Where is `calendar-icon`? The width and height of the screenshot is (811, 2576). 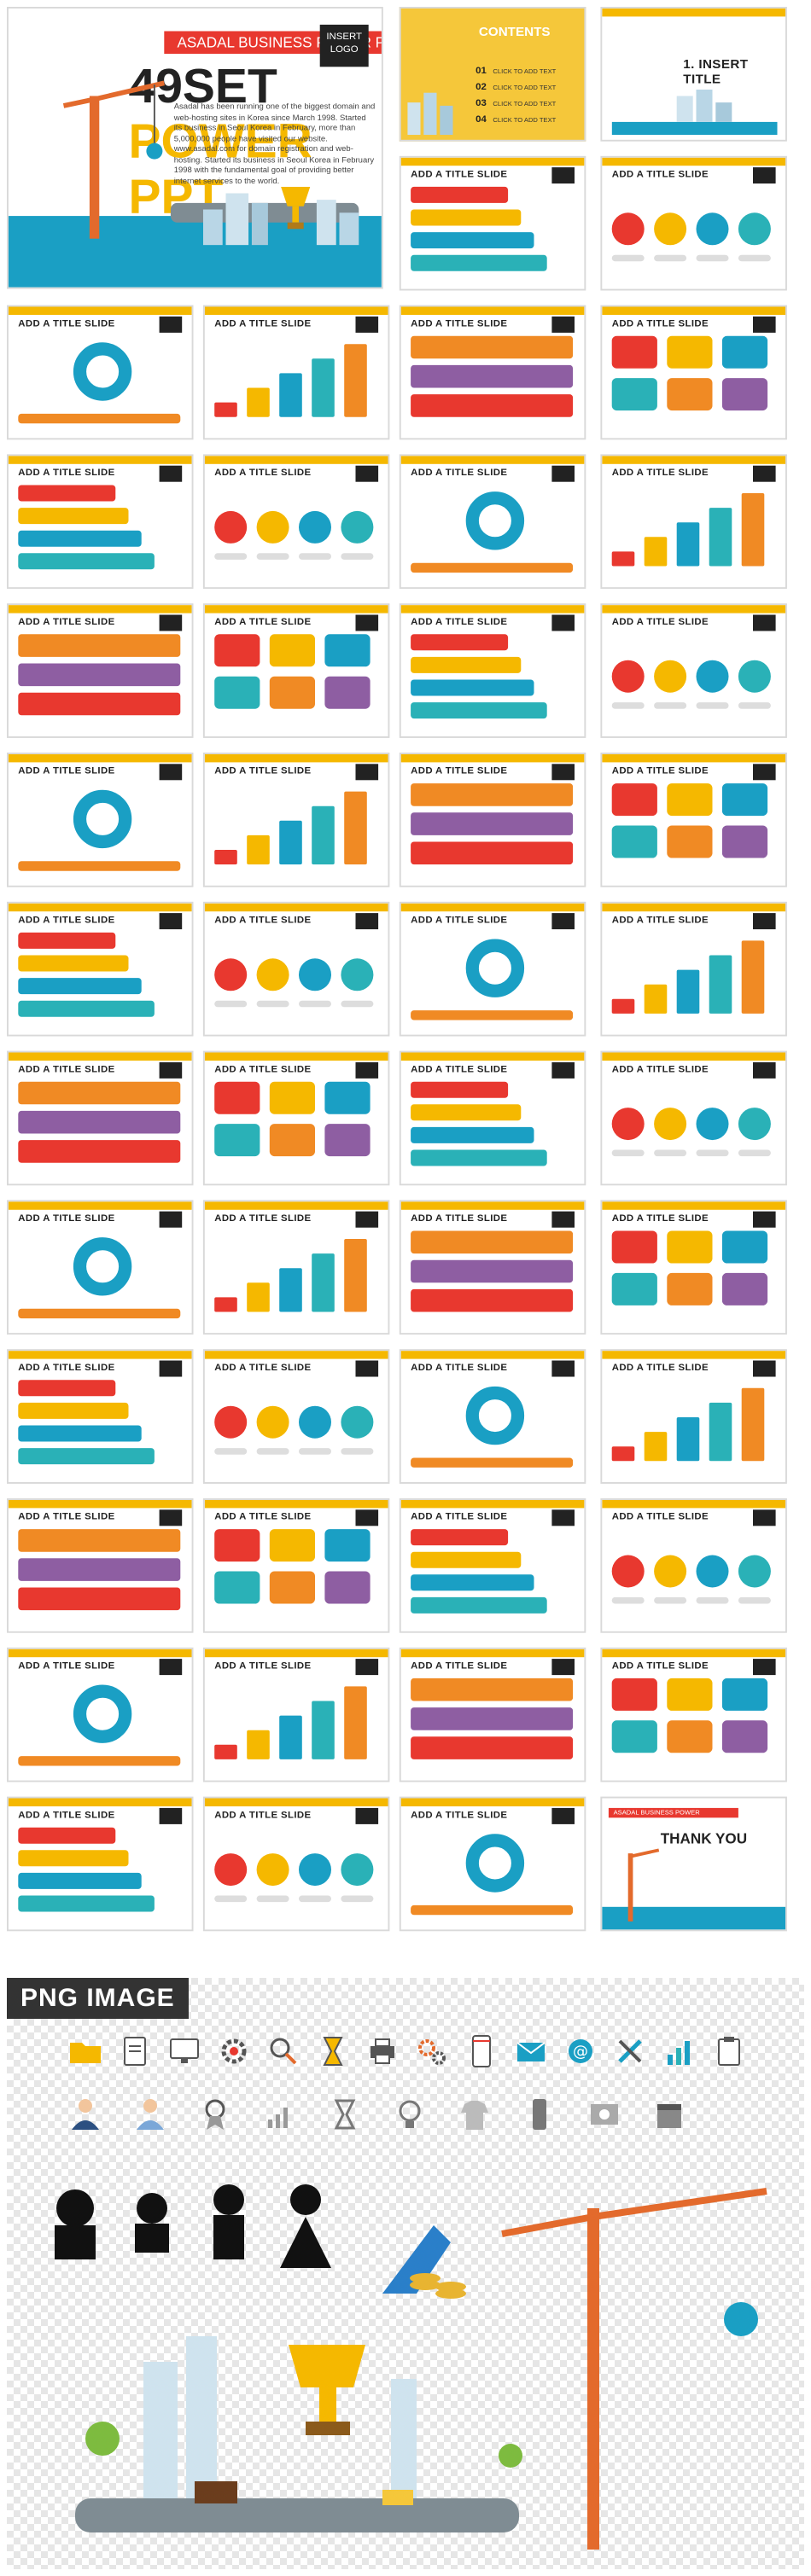
calendar-icon is located at coordinates (669, 2114).